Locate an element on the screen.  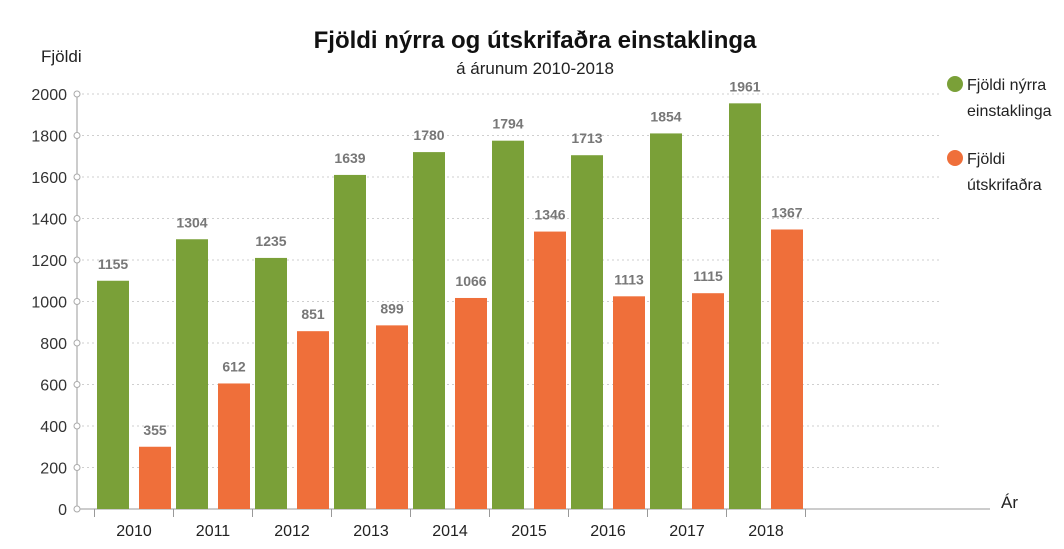
x-tick-label: 2018 is located at coordinates (766, 531).